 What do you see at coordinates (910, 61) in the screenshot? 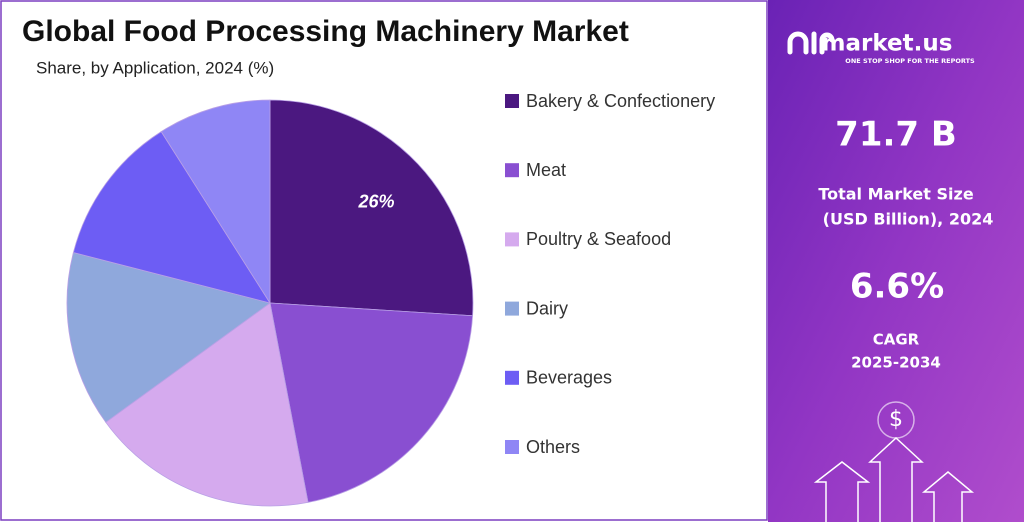
I see `brand-tagline: ONE STOP SHOP FOR THE REPORTS` at bounding box center [910, 61].